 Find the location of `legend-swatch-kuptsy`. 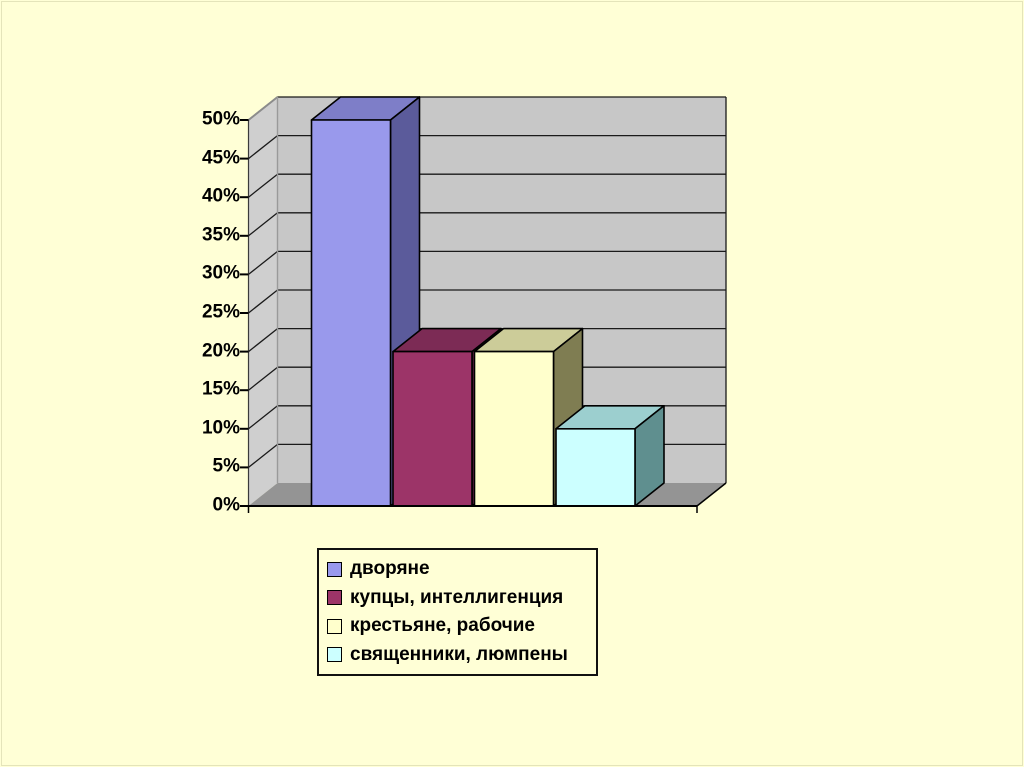

legend-swatch-kuptsy is located at coordinates (334, 598).